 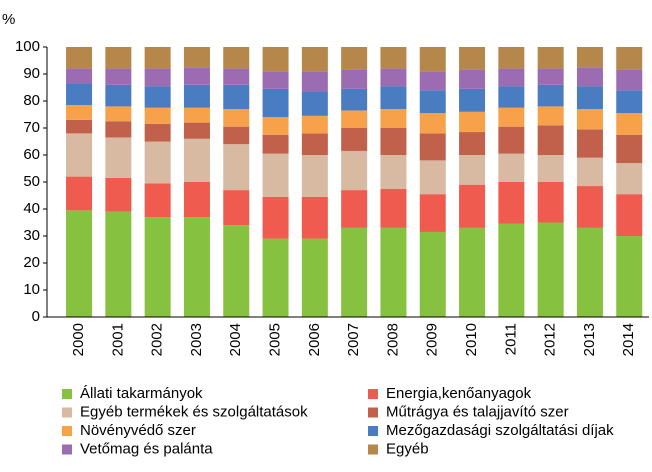 I want to click on y-tick-label: 90, so click(x=31, y=73).